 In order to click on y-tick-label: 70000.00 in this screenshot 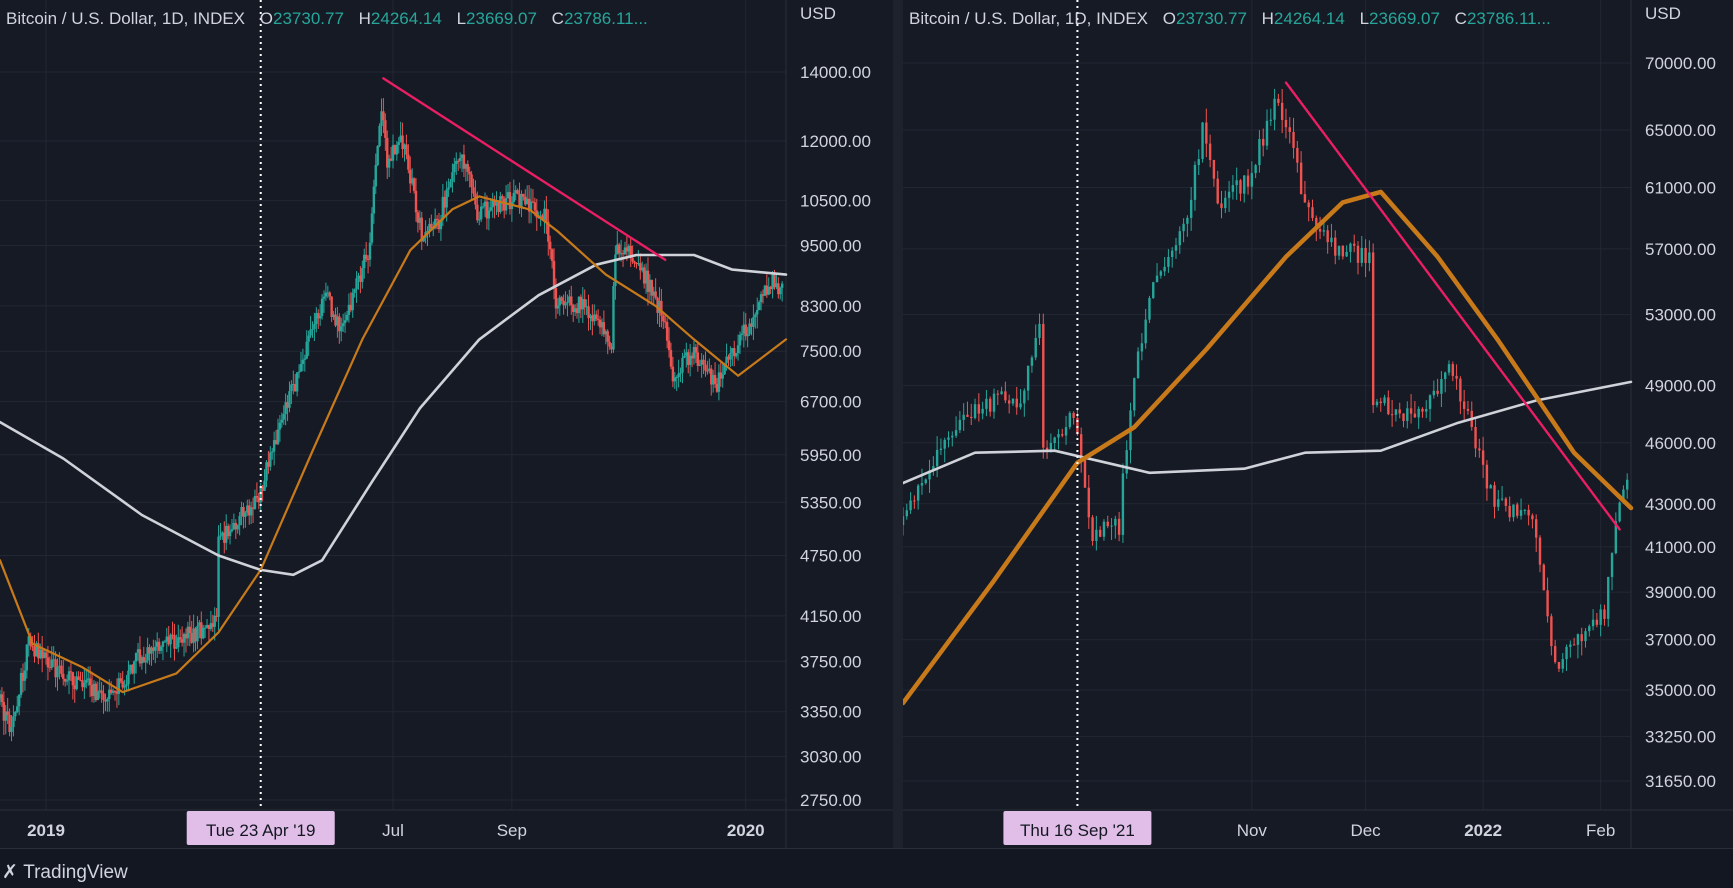, I will do `click(1680, 63)`.